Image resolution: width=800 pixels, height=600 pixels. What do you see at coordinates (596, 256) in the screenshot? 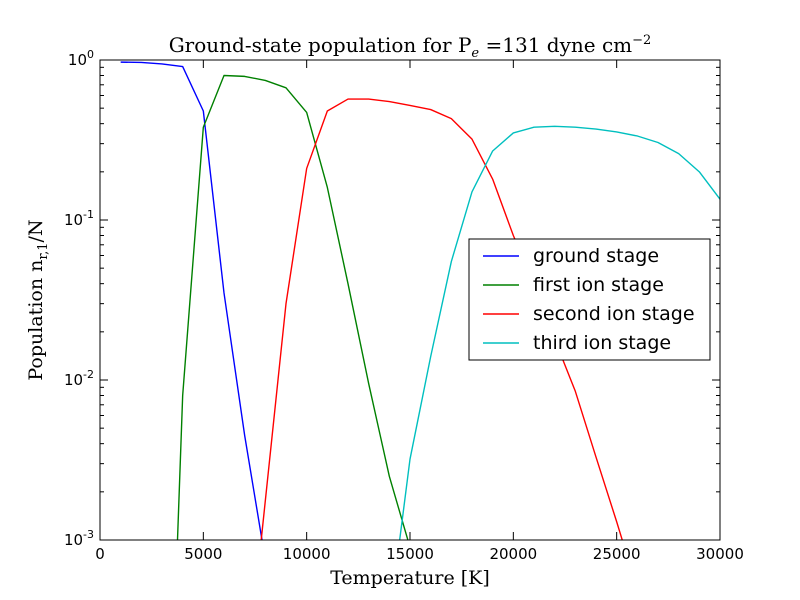
I see `legend-label-ground-stage: ground stage` at bounding box center [596, 256].